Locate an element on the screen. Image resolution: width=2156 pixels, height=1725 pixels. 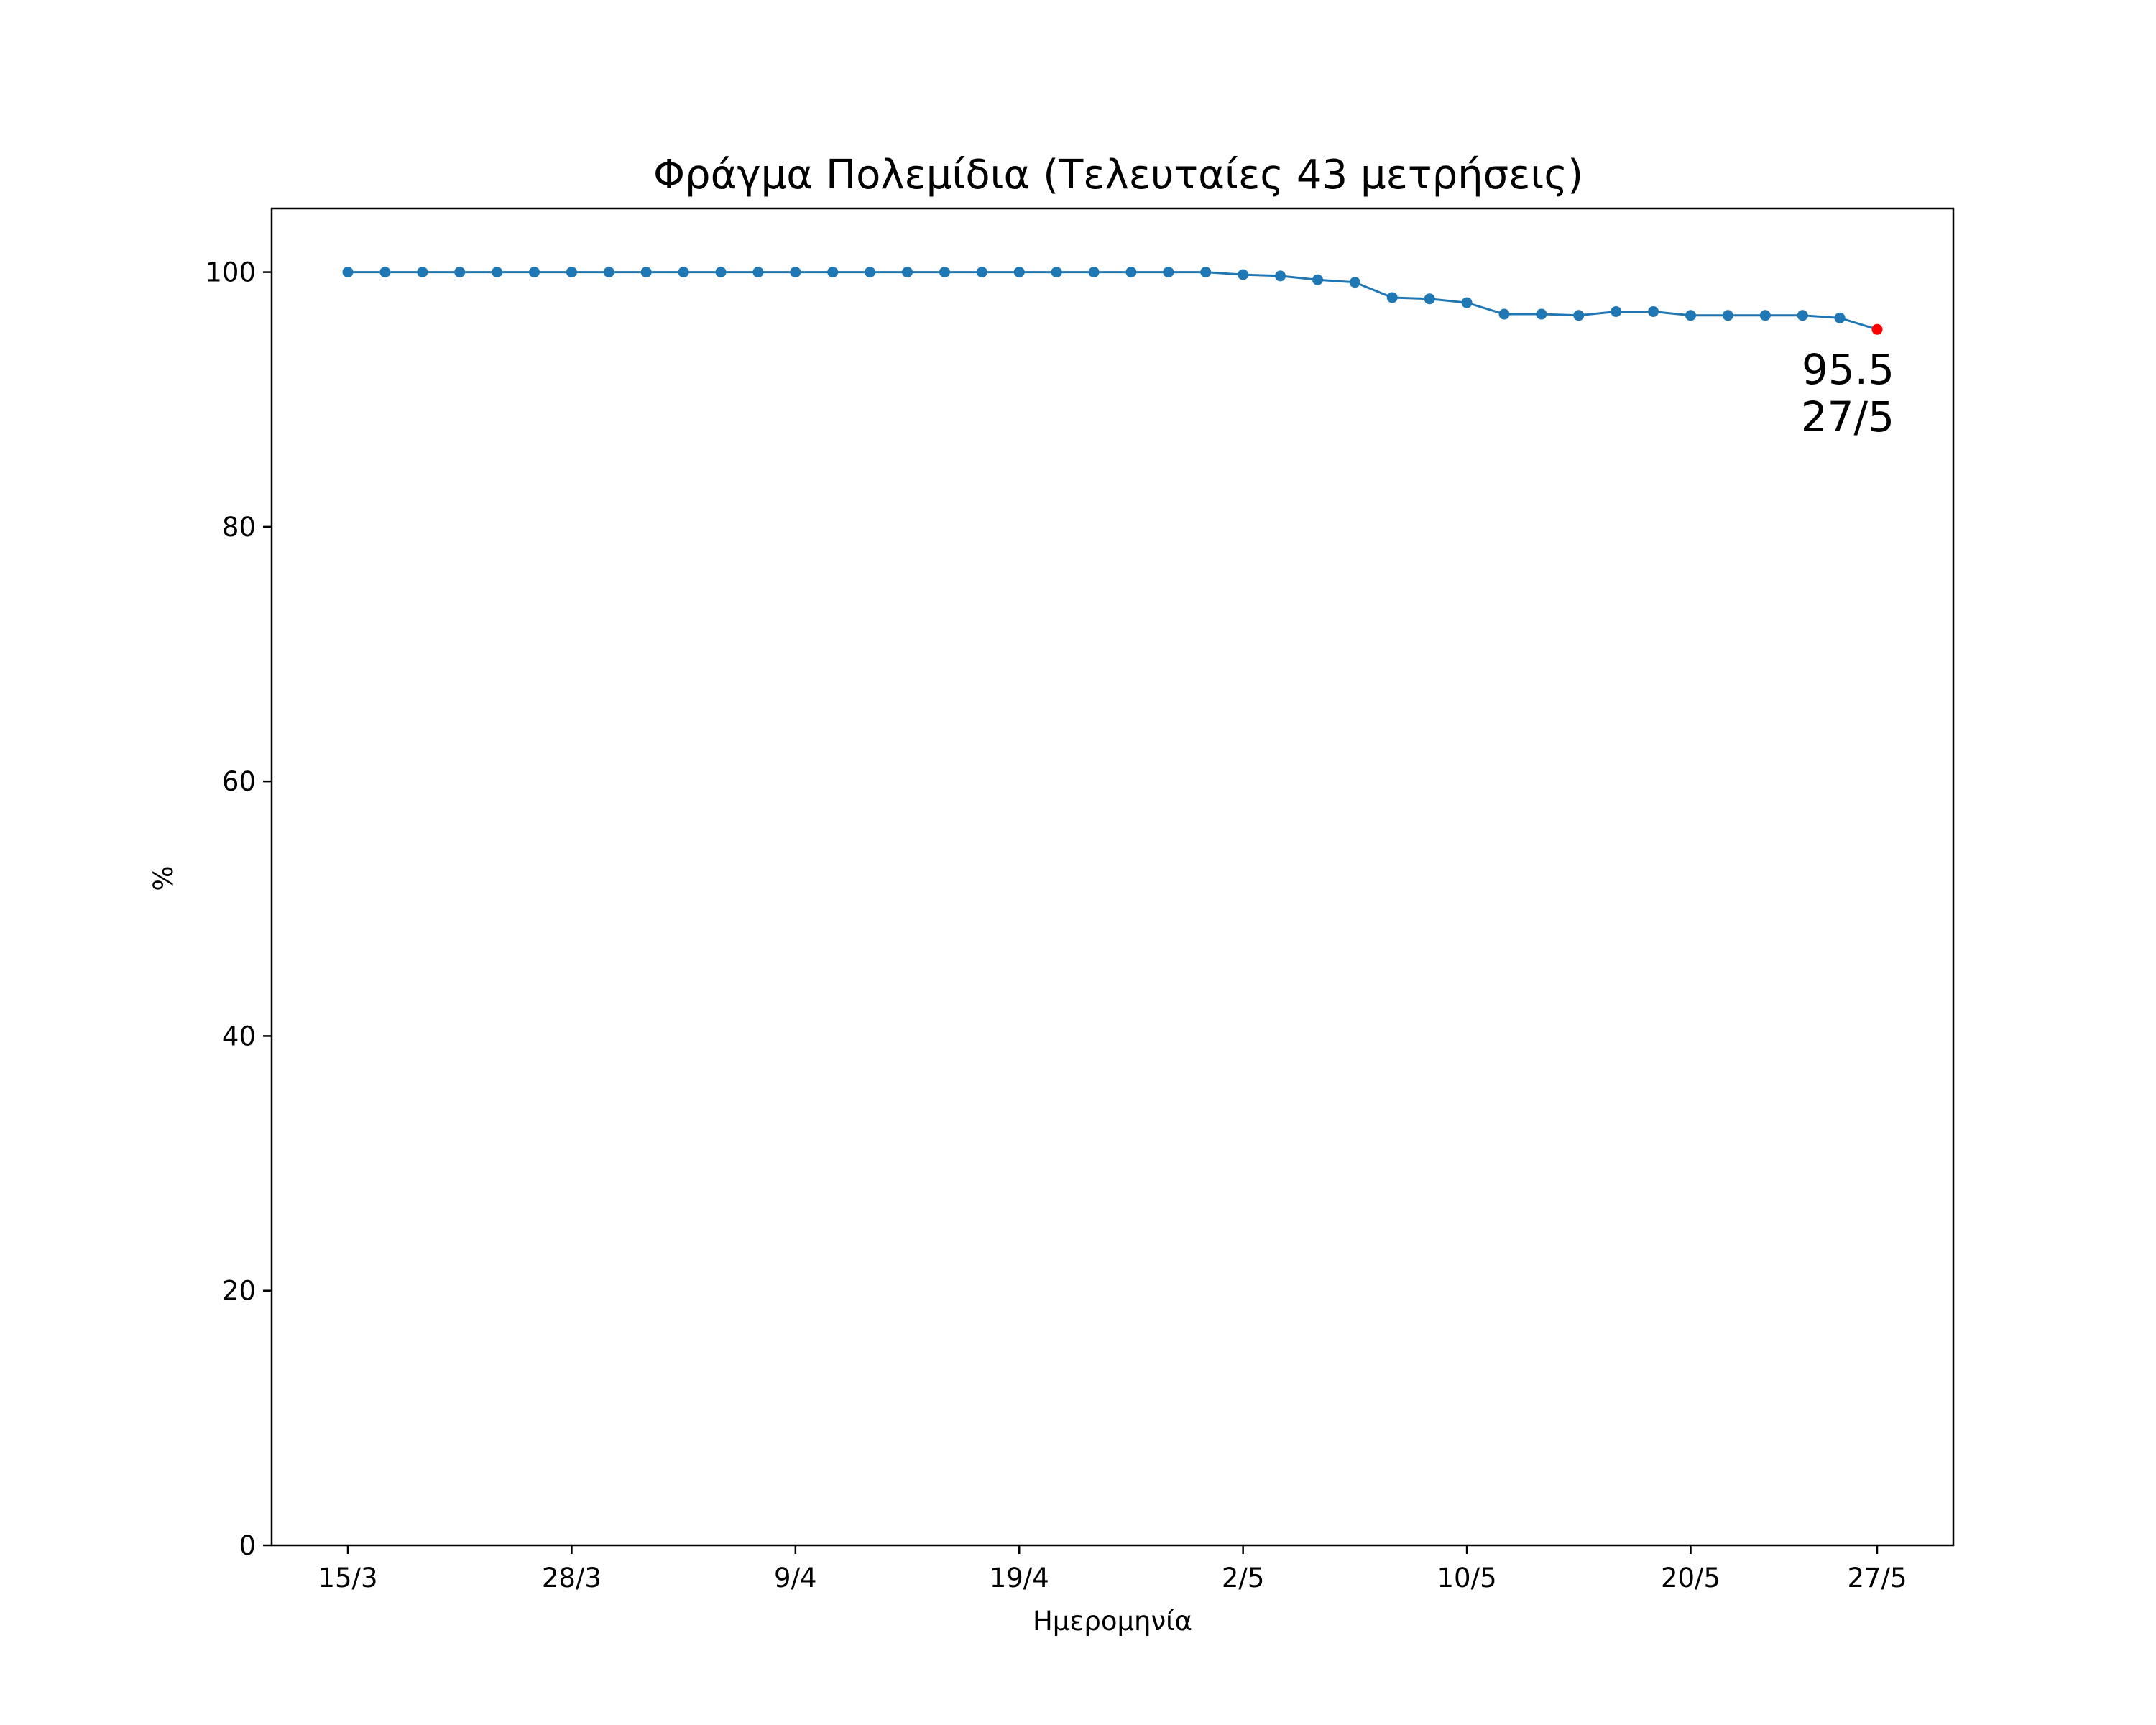
y-axis-label: % is located at coordinates (163, 878).